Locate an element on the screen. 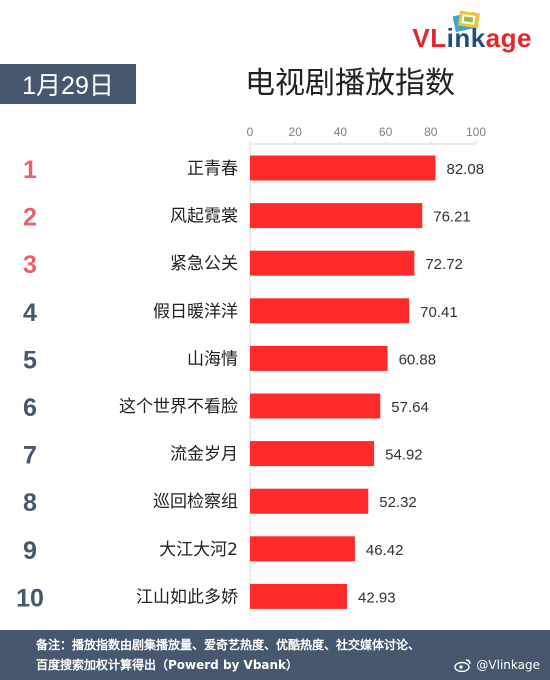 The image size is (550, 680). date-badge: 1月29日 is located at coordinates (68, 84).